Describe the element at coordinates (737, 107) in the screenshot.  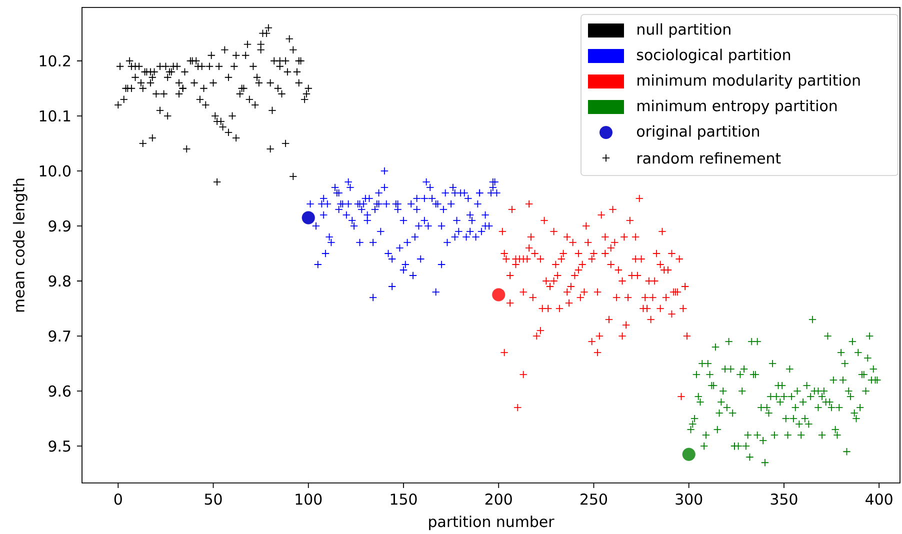
I see `legend-label: minimum entropy partition` at that location.